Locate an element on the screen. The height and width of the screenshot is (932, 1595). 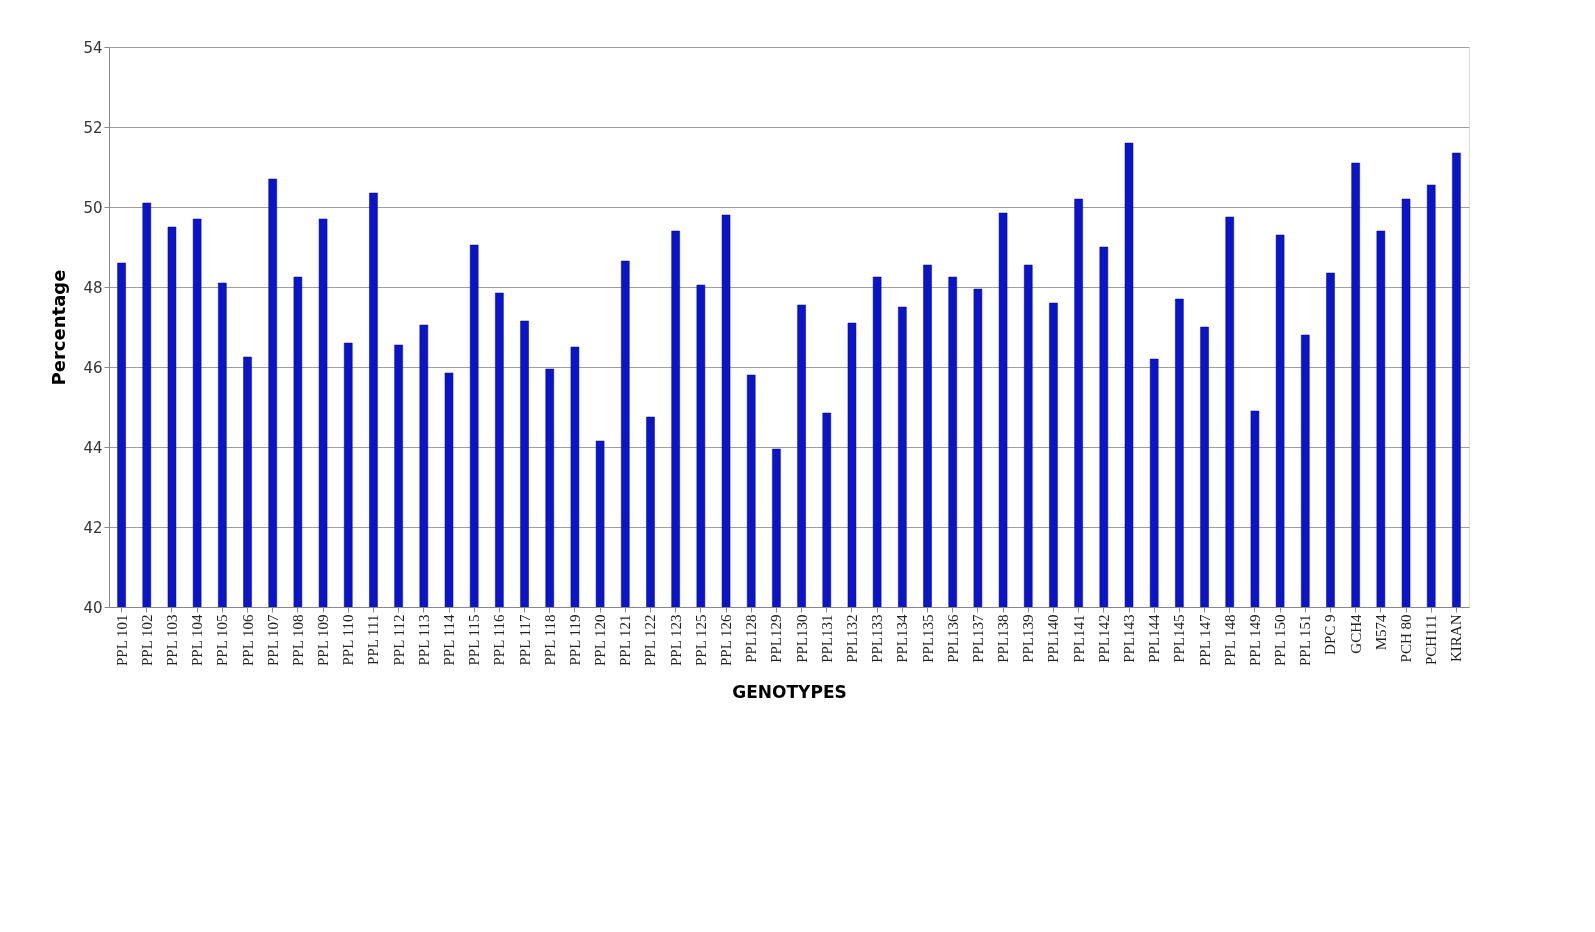
x-tick-label: PPL145 is located at coordinates (1179, 638).